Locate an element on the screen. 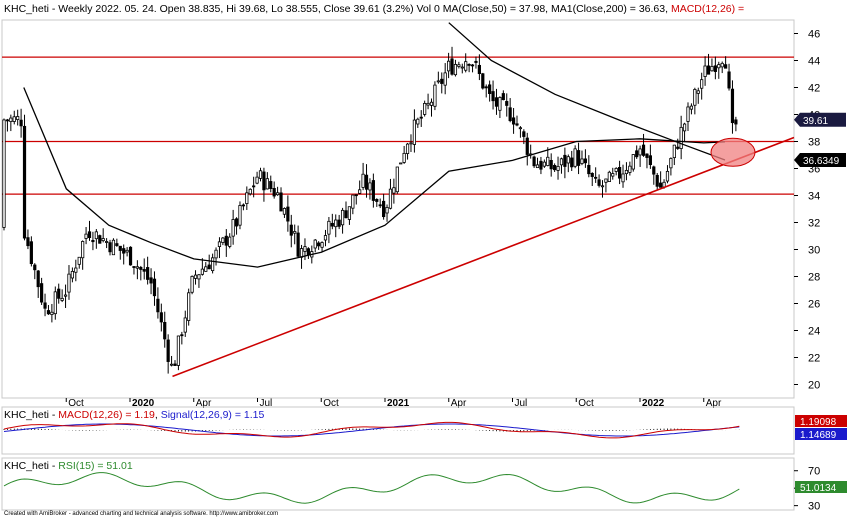  y-tick-label: 22 is located at coordinates (814, 359).